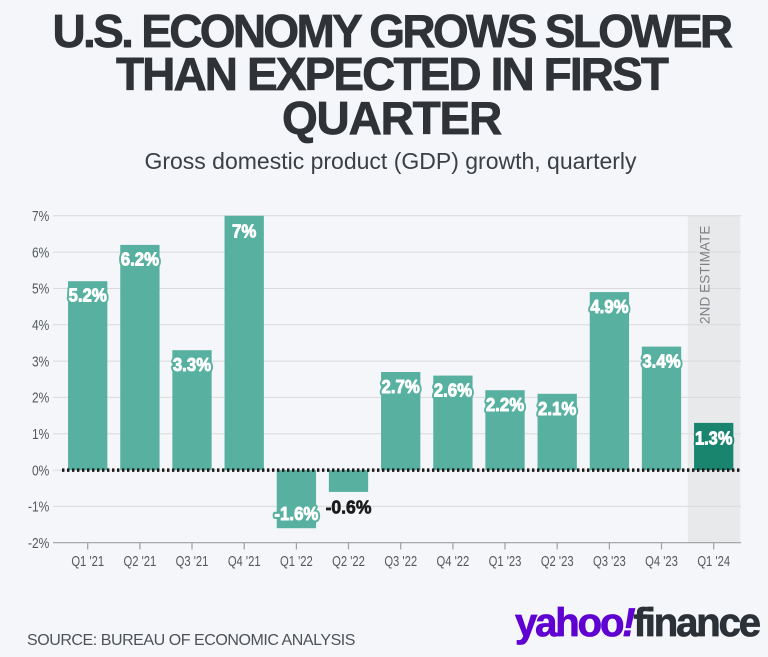 This screenshot has height=657, width=768. Describe the element at coordinates (38, 506) in the screenshot. I see `svg-text: -1%` at that location.